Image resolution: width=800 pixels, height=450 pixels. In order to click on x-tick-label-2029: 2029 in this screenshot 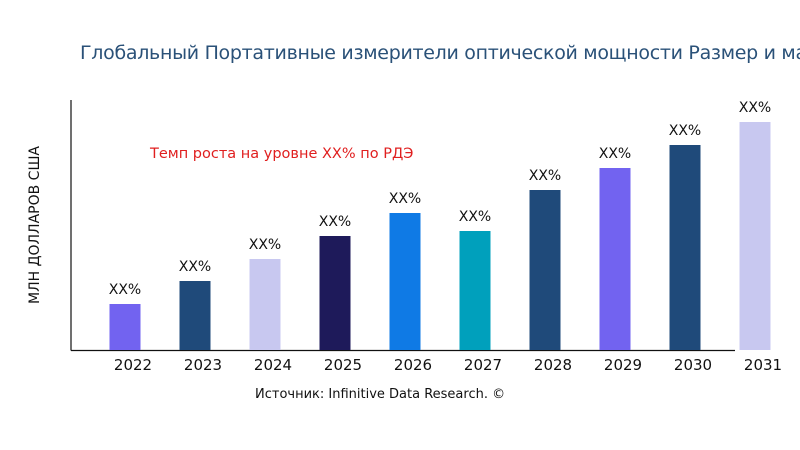, I will do `click(623, 365)`.